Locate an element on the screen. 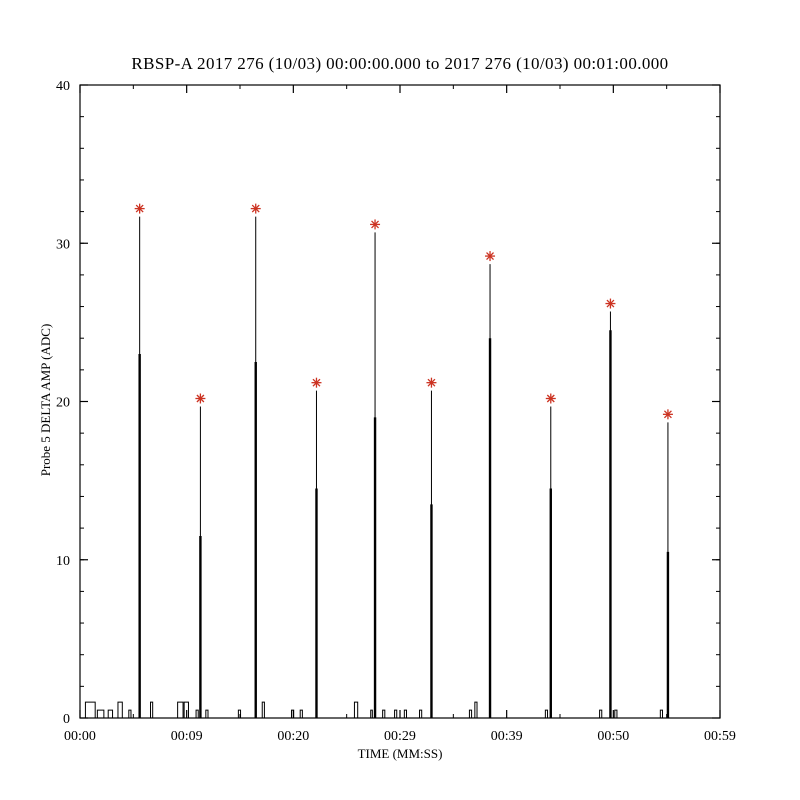 The height and width of the screenshot is (800, 800). x-tick-label: 00:39 is located at coordinates (507, 736).